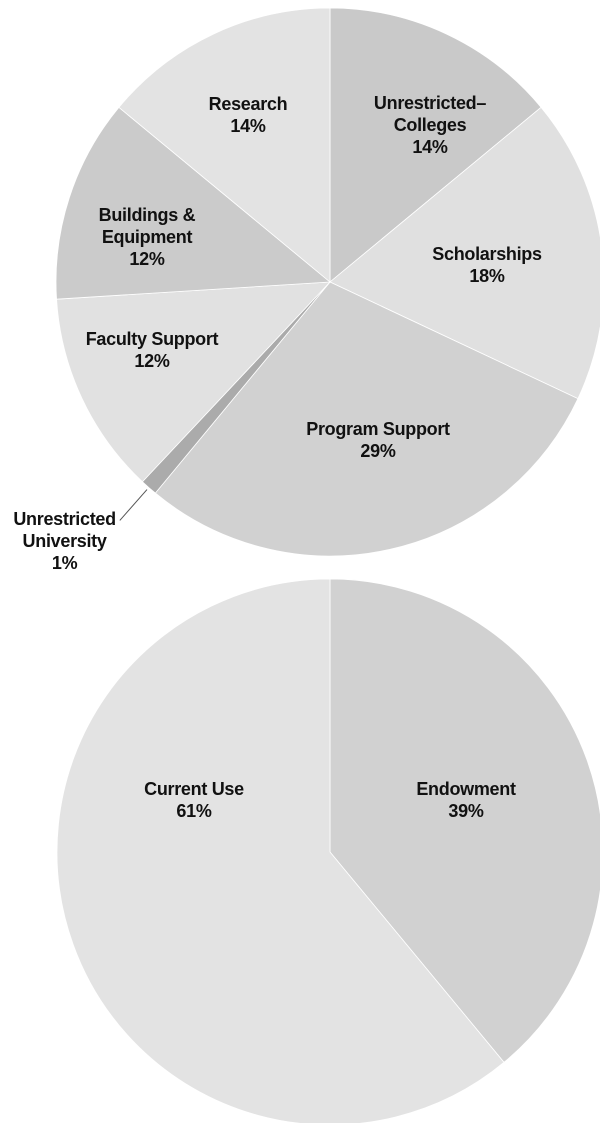 The image size is (600, 1123). I want to click on slice-label: Unrestricted University 1%, so click(64, 541).